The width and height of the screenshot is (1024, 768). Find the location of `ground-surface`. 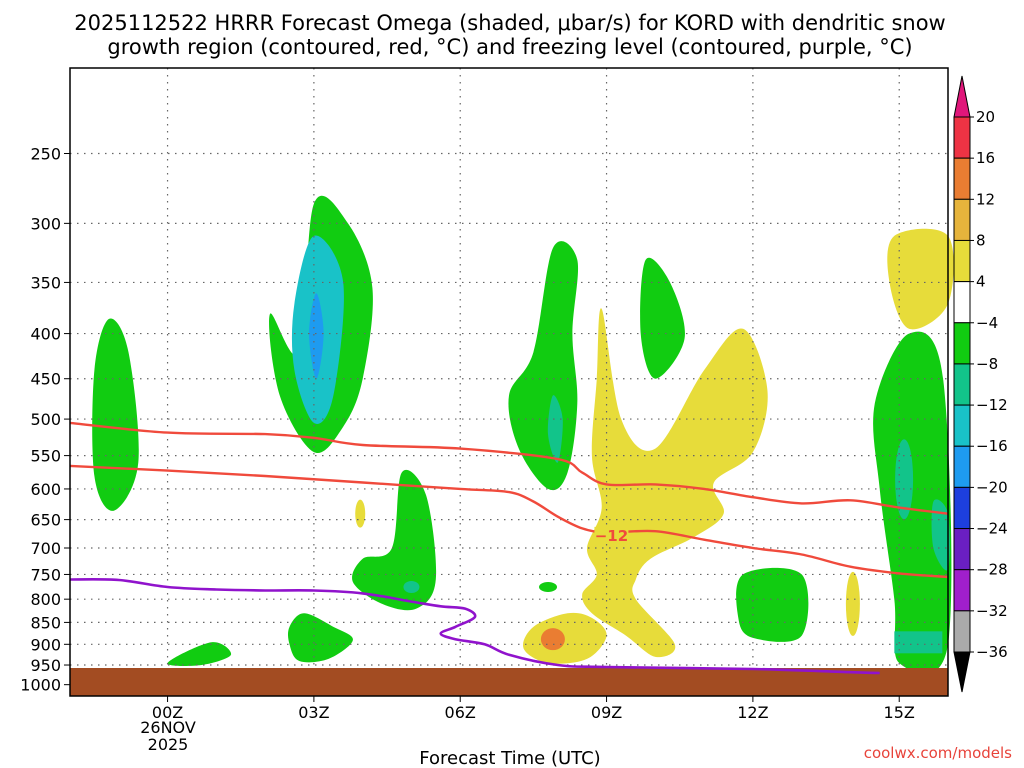

ground-surface is located at coordinates (509, 682).